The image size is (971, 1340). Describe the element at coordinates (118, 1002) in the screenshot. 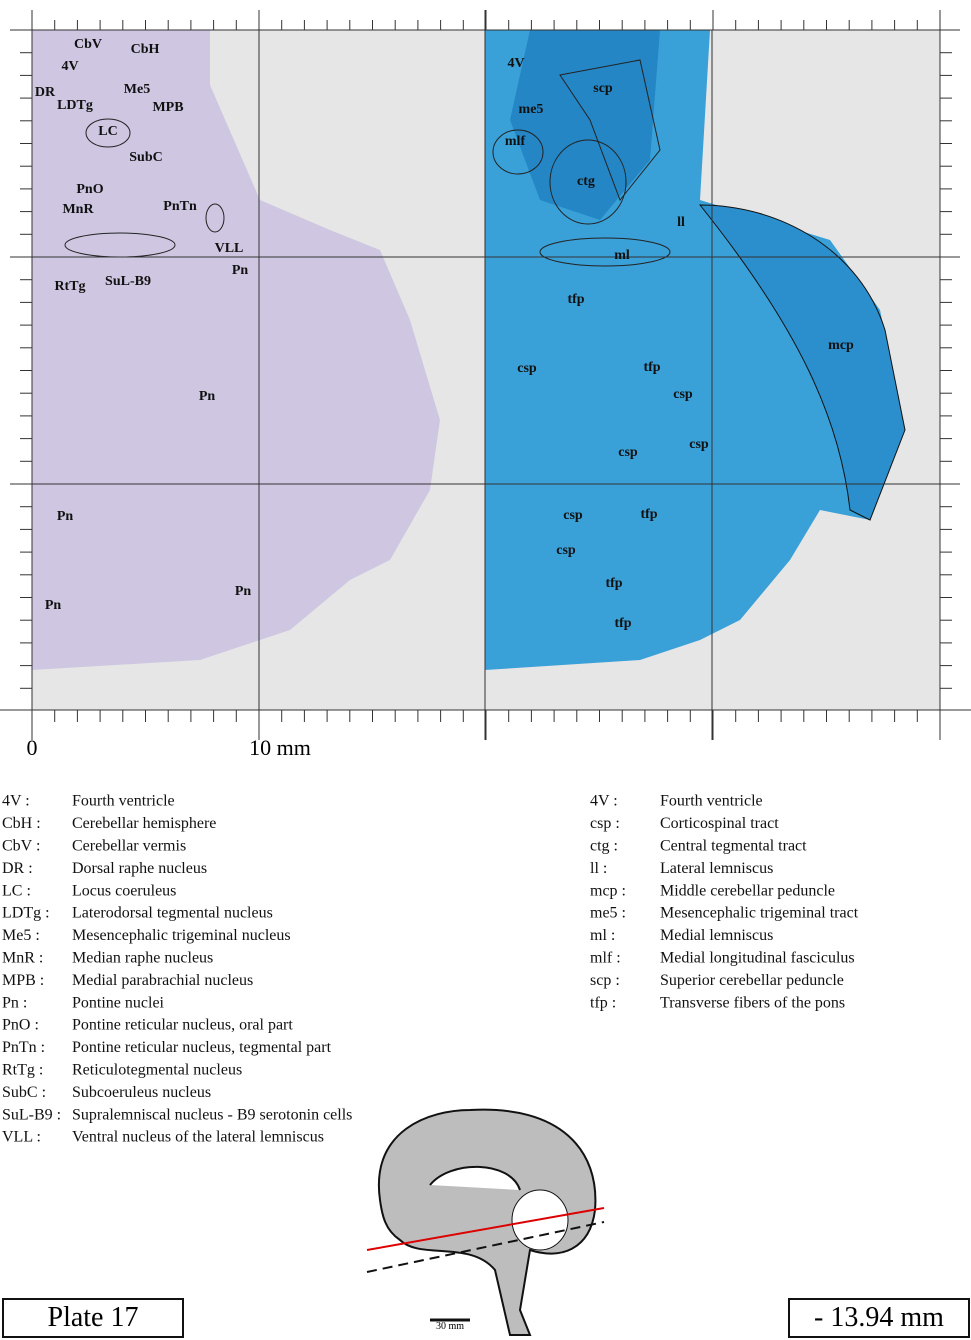

I see `legend-name: Pontine nuclei` at that location.